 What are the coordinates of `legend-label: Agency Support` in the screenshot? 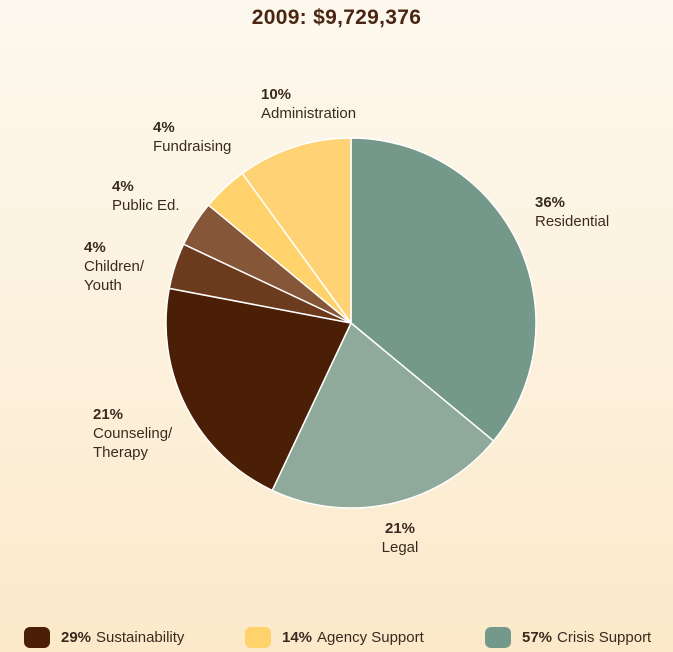 It's located at (370, 637).